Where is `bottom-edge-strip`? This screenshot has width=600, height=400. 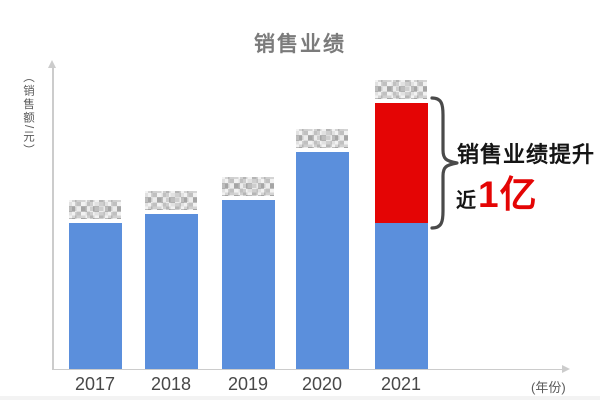
bottom-edge-strip is located at coordinates (300, 398).